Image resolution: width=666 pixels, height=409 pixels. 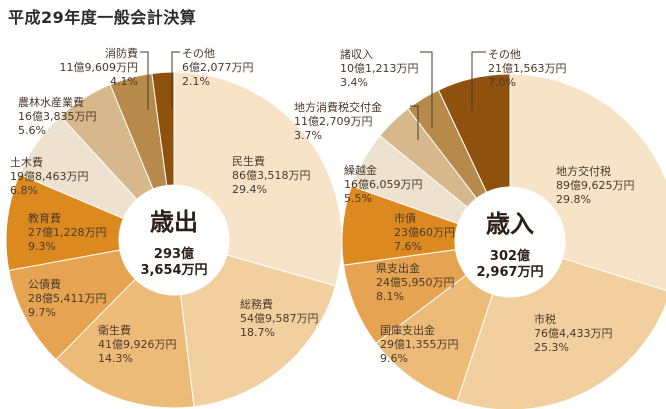 What do you see at coordinates (99, 67) in the screenshot?
I see `expenditure-label-amount: 11億9,609万円` at bounding box center [99, 67].